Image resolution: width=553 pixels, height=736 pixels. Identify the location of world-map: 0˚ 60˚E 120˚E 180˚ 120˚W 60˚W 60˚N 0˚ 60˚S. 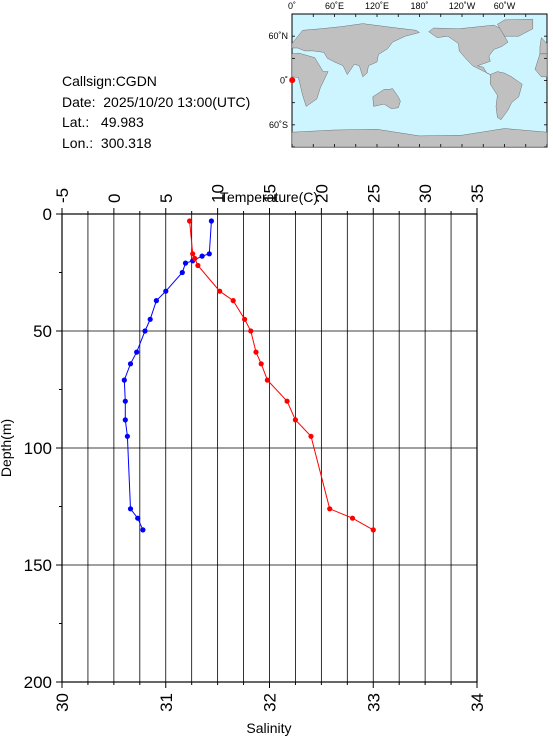
(408, 74).